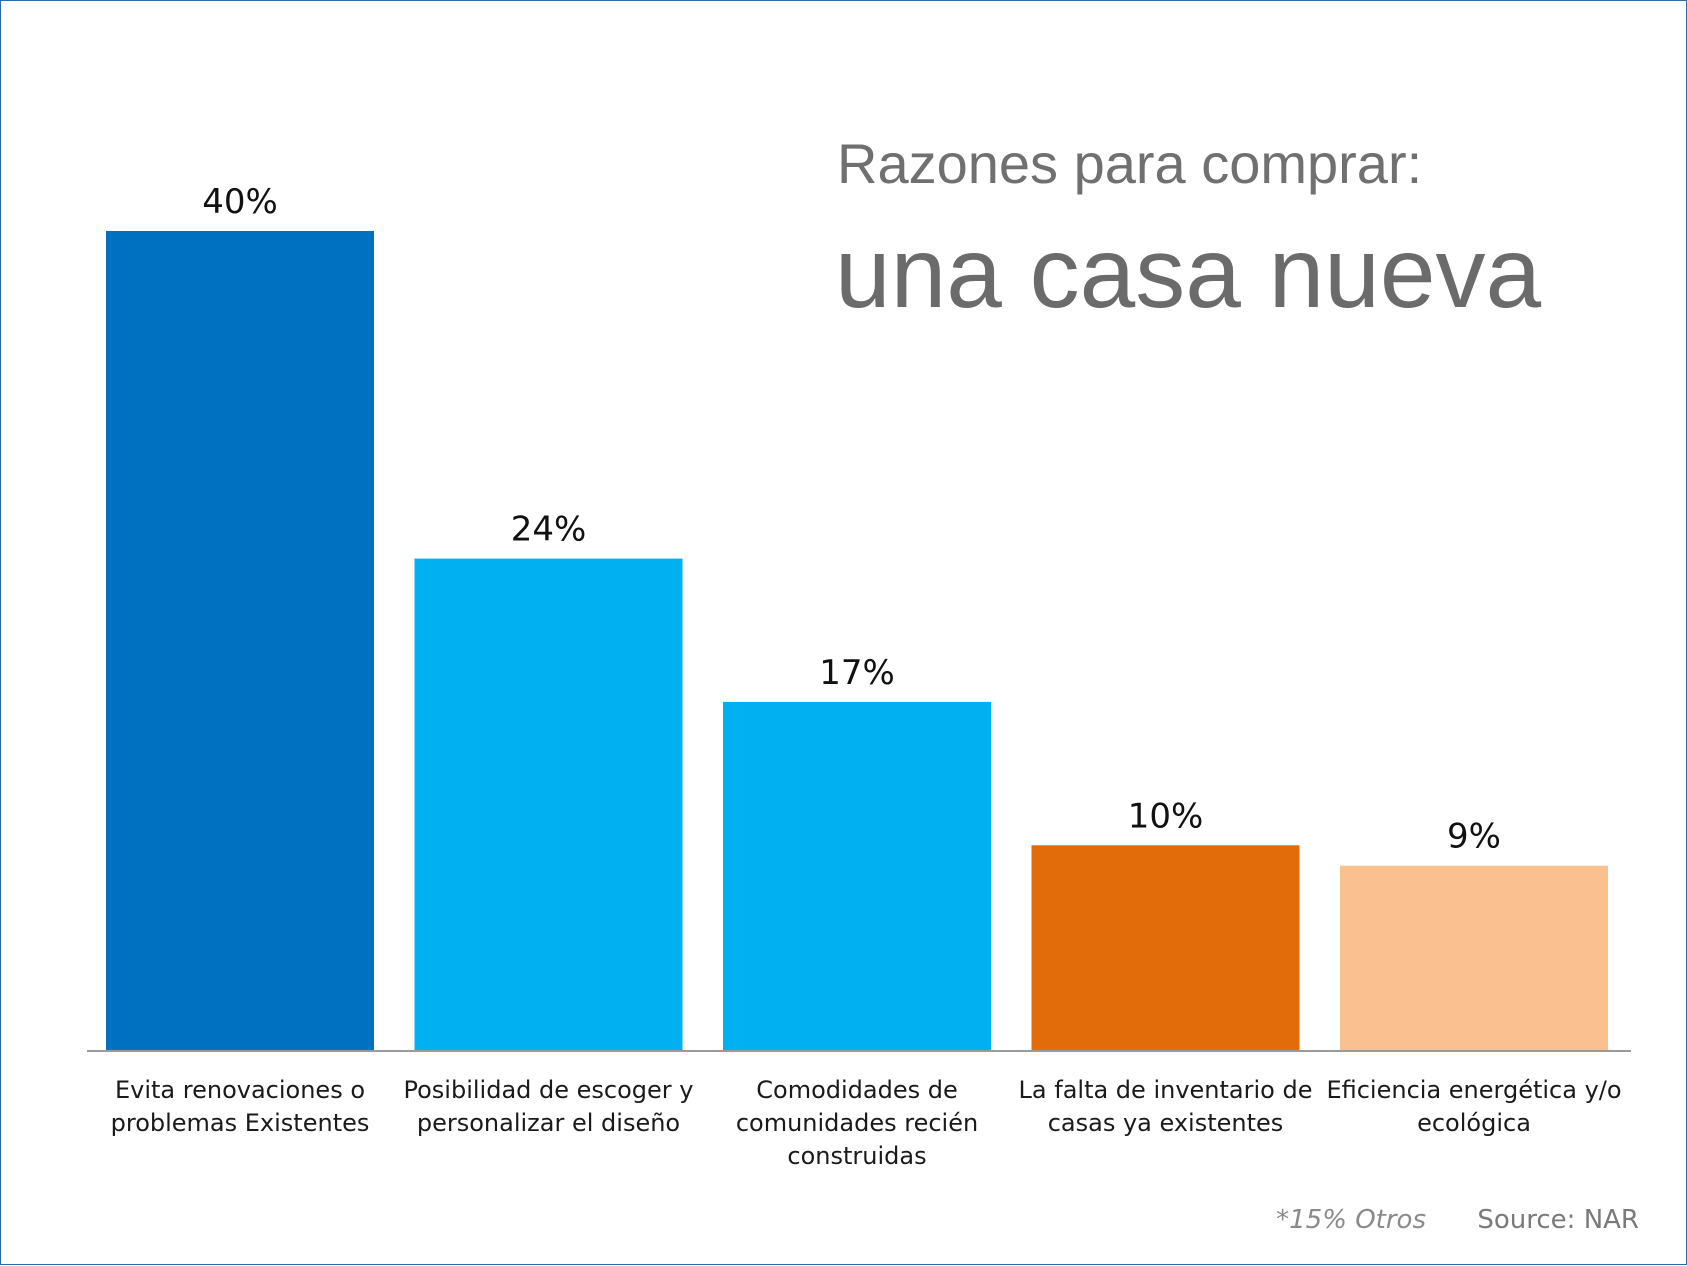  I want to click on chart-title: una casa nueva, so click(1188, 273).